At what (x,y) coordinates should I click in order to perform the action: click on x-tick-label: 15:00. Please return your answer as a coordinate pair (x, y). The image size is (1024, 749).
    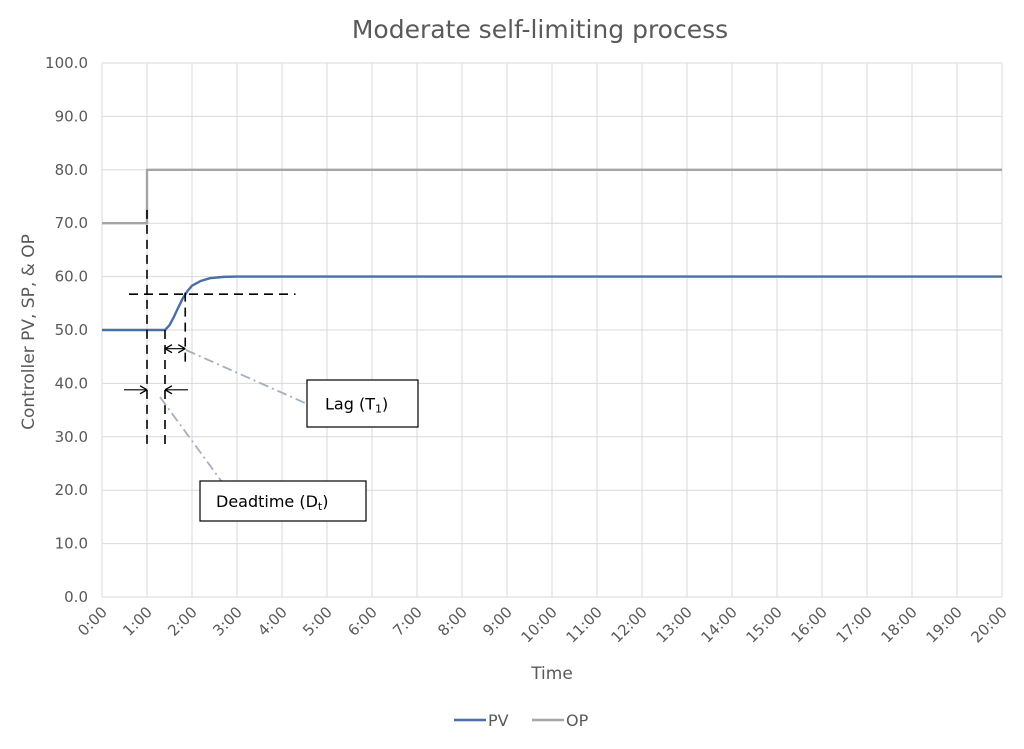
    Looking at the image, I should click on (764, 624).